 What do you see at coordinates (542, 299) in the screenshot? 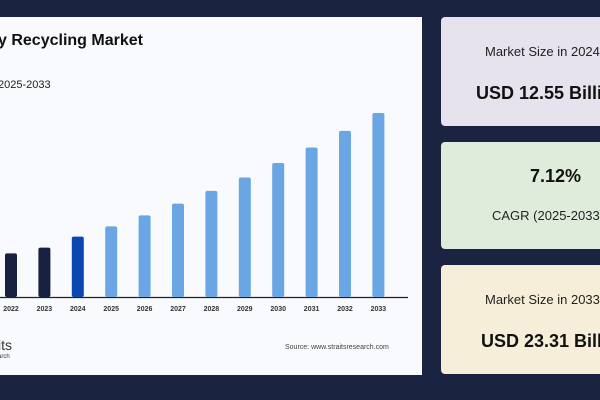
I see `card-label: Market Size in 2033` at bounding box center [542, 299].